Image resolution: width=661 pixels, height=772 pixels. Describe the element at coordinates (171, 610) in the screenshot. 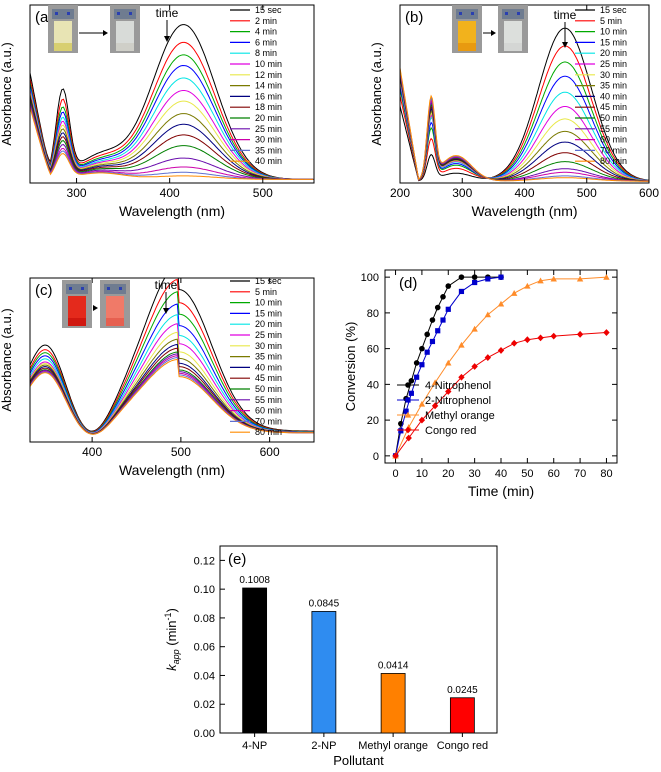

I see `y-axis-label-part: )` at that location.